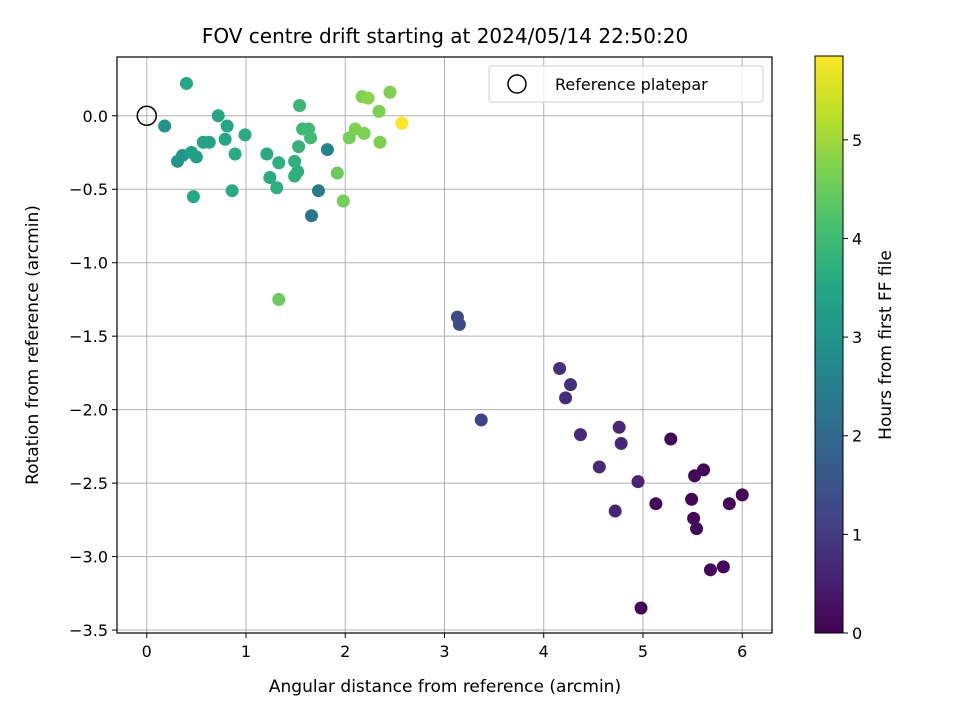 Image resolution: width=960 pixels, height=720 pixels. I want to click on x-tick-label: 1, so click(246, 651).